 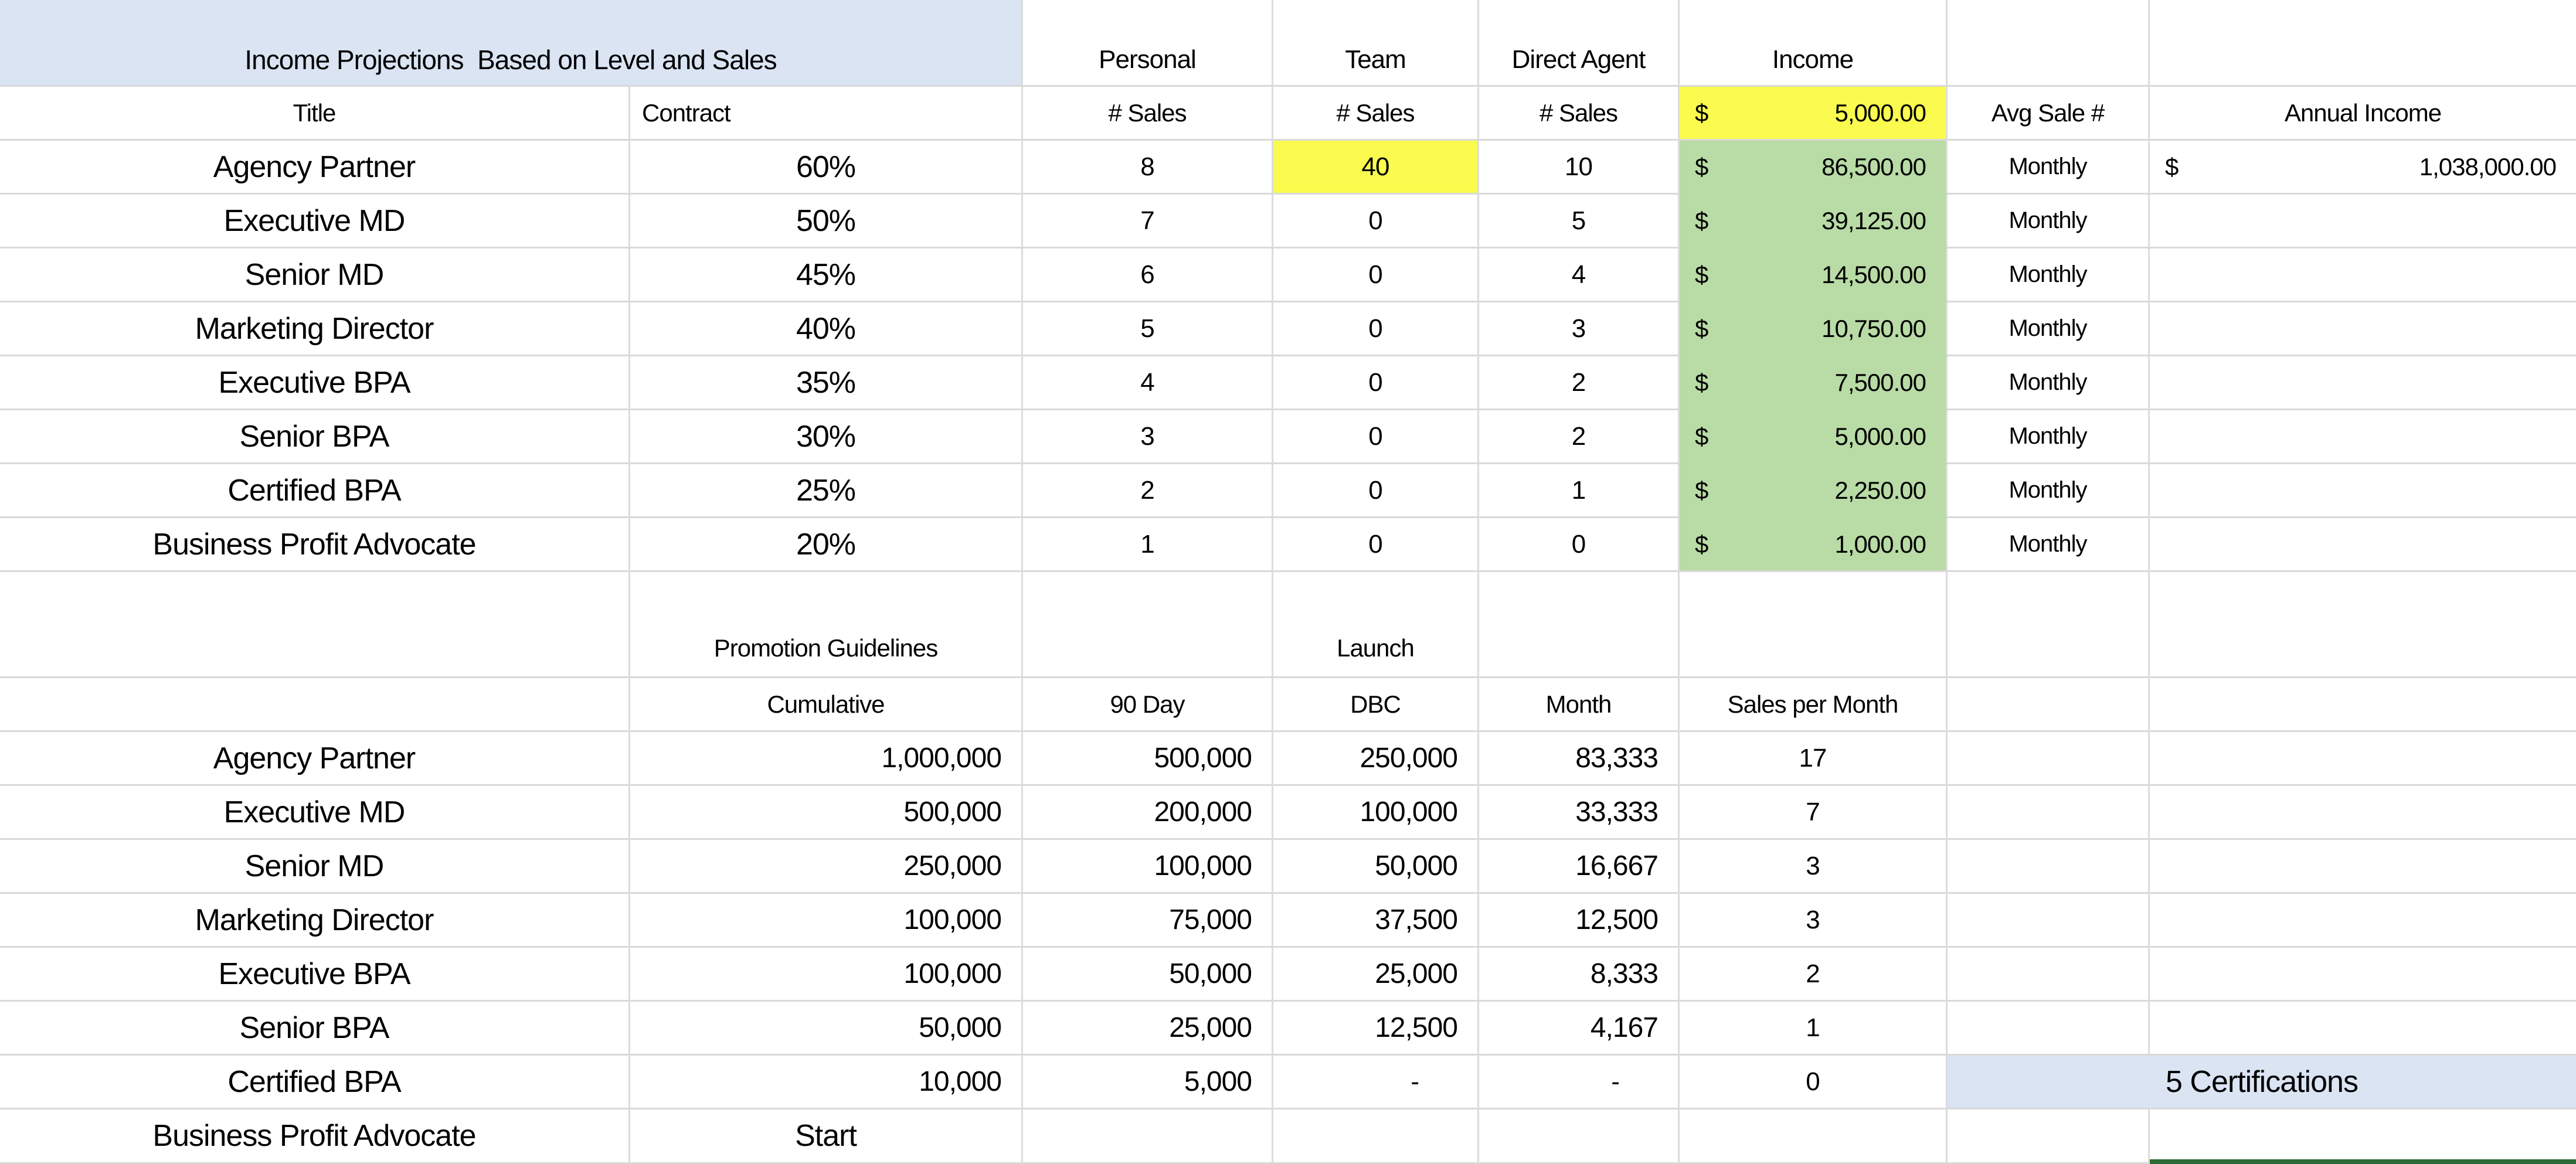 What do you see at coordinates (315, 759) in the screenshot?
I see `t2-row0-title: Agency Partner` at bounding box center [315, 759].